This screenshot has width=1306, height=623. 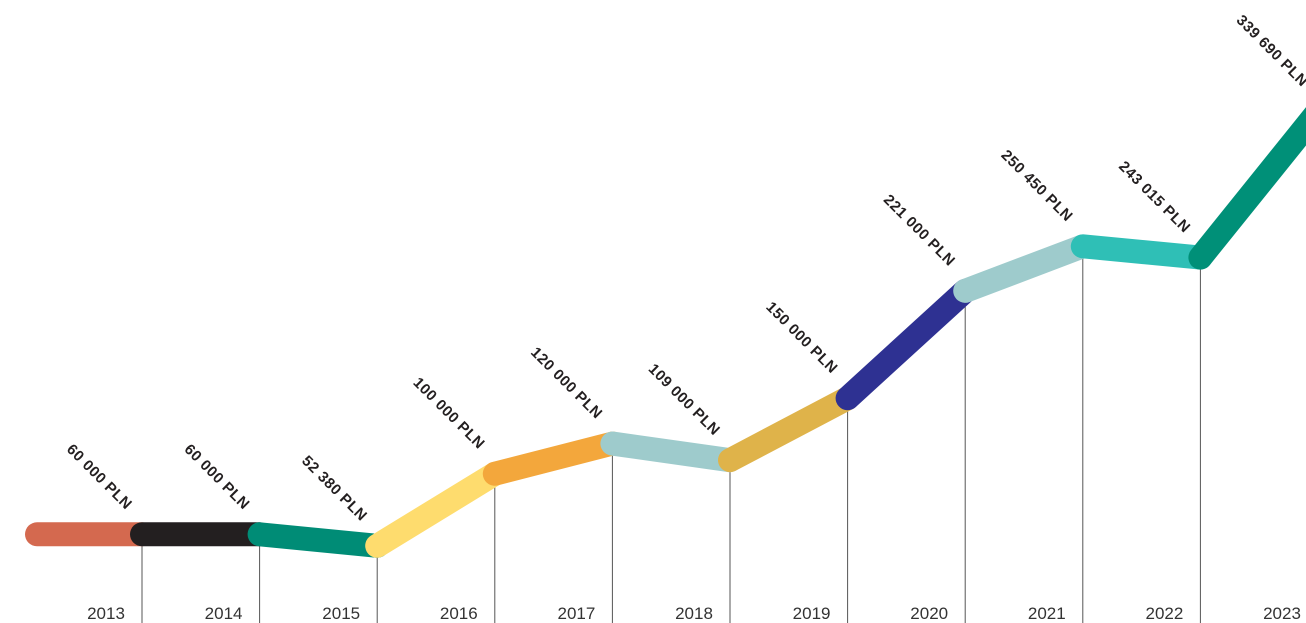 I want to click on value-label: 109 000 PLN, so click(x=684, y=400).